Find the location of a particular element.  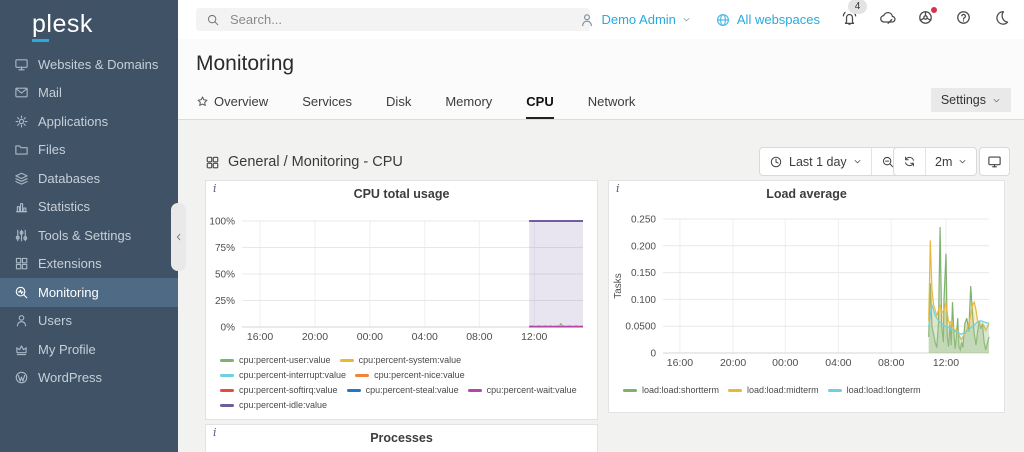

settings-button: Settings is located at coordinates (970, 100).